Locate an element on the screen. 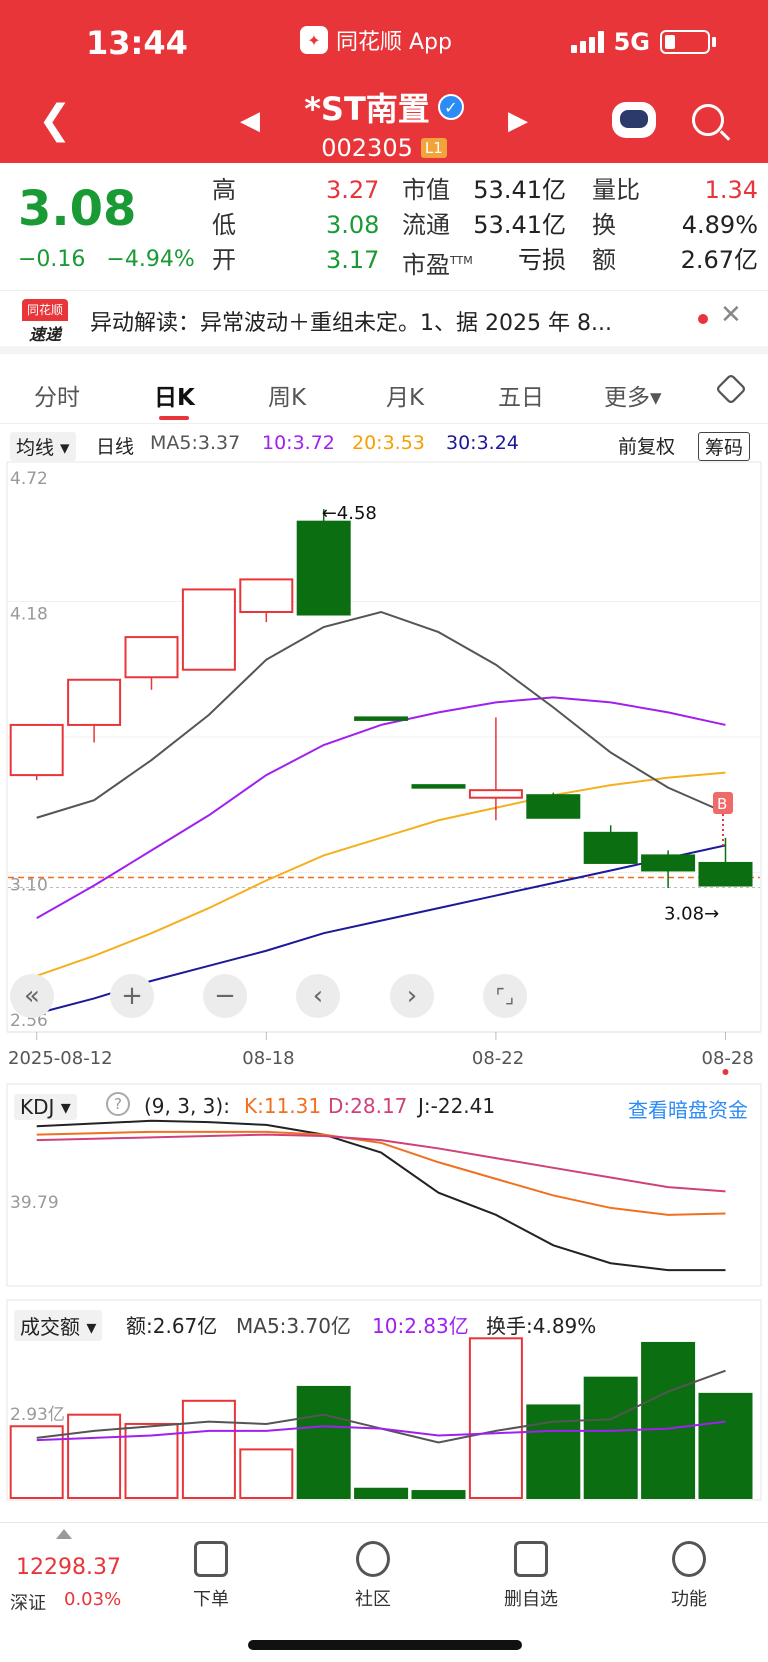 The image size is (768, 1662). kdj-tick: 39.79 is located at coordinates (34, 1203).